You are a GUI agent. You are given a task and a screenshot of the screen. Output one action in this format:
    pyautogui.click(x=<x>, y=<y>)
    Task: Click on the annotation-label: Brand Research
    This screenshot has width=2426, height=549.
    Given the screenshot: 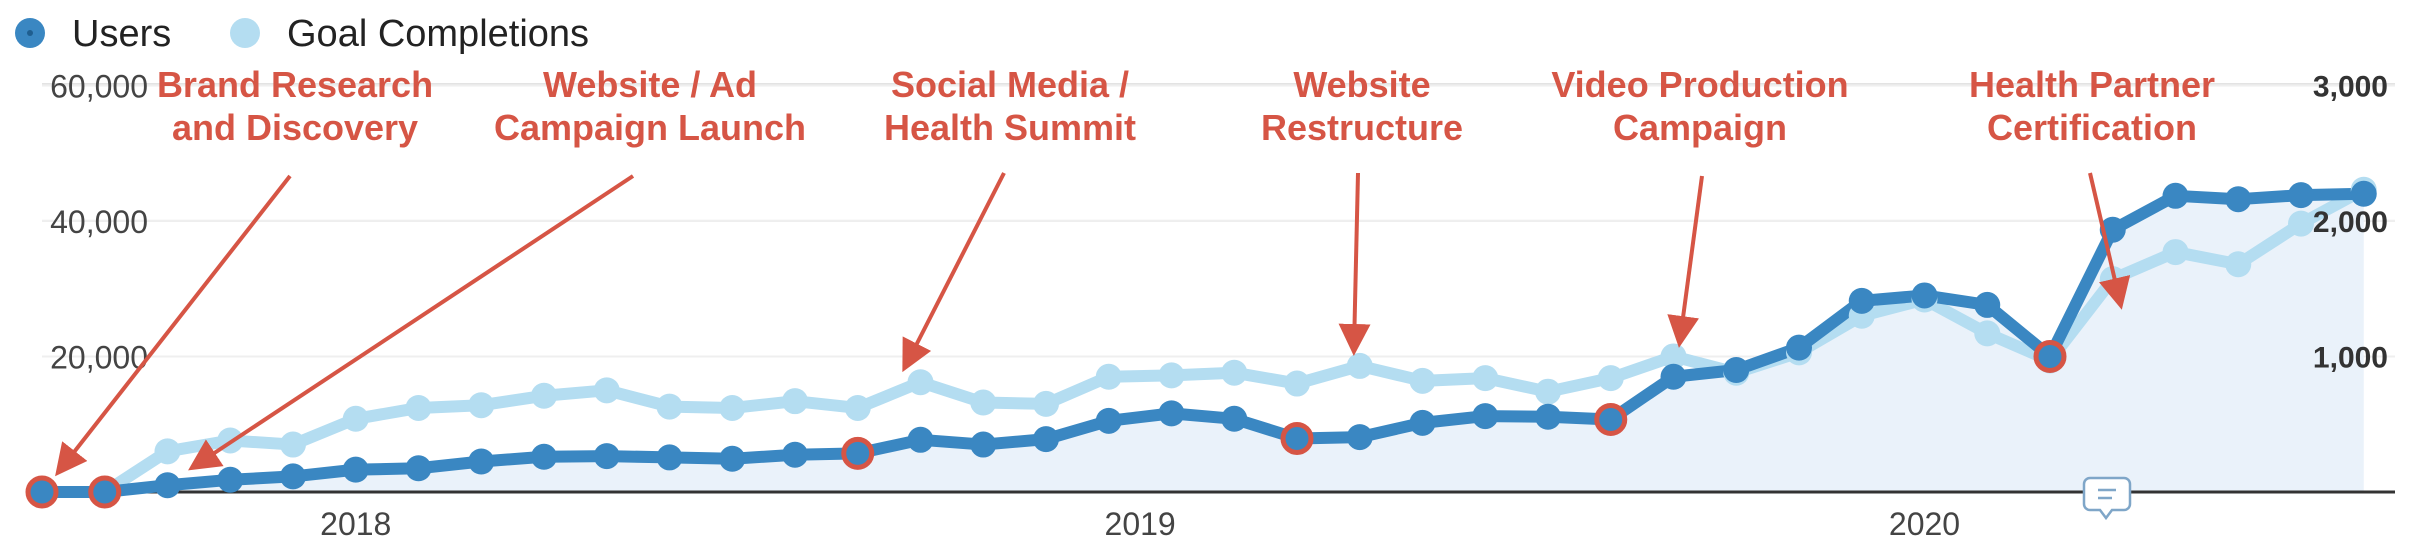 What is the action you would take?
    pyautogui.click(x=295, y=84)
    